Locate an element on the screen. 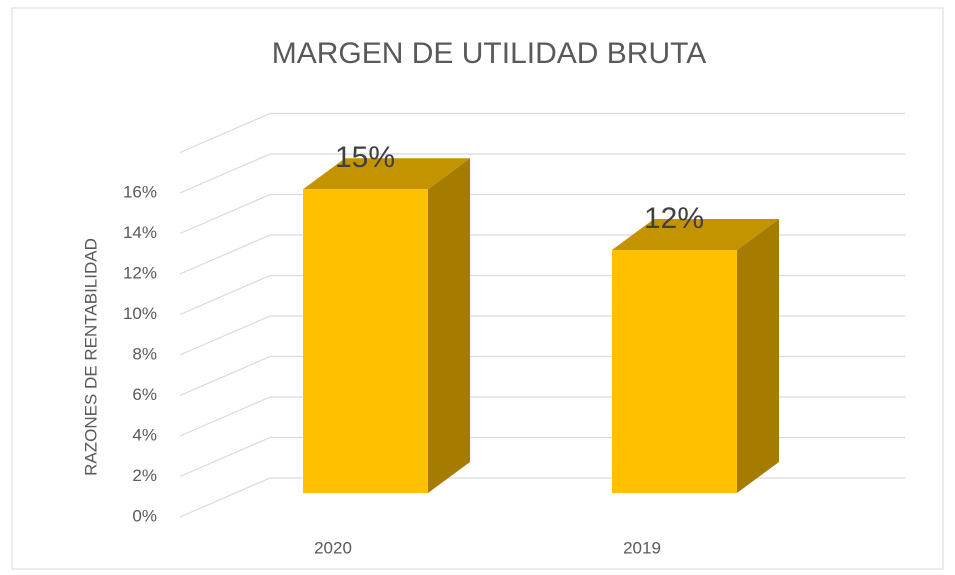 Image resolution: width=955 pixels, height=575 pixels. y-tick-label: 6% is located at coordinates (144, 394).